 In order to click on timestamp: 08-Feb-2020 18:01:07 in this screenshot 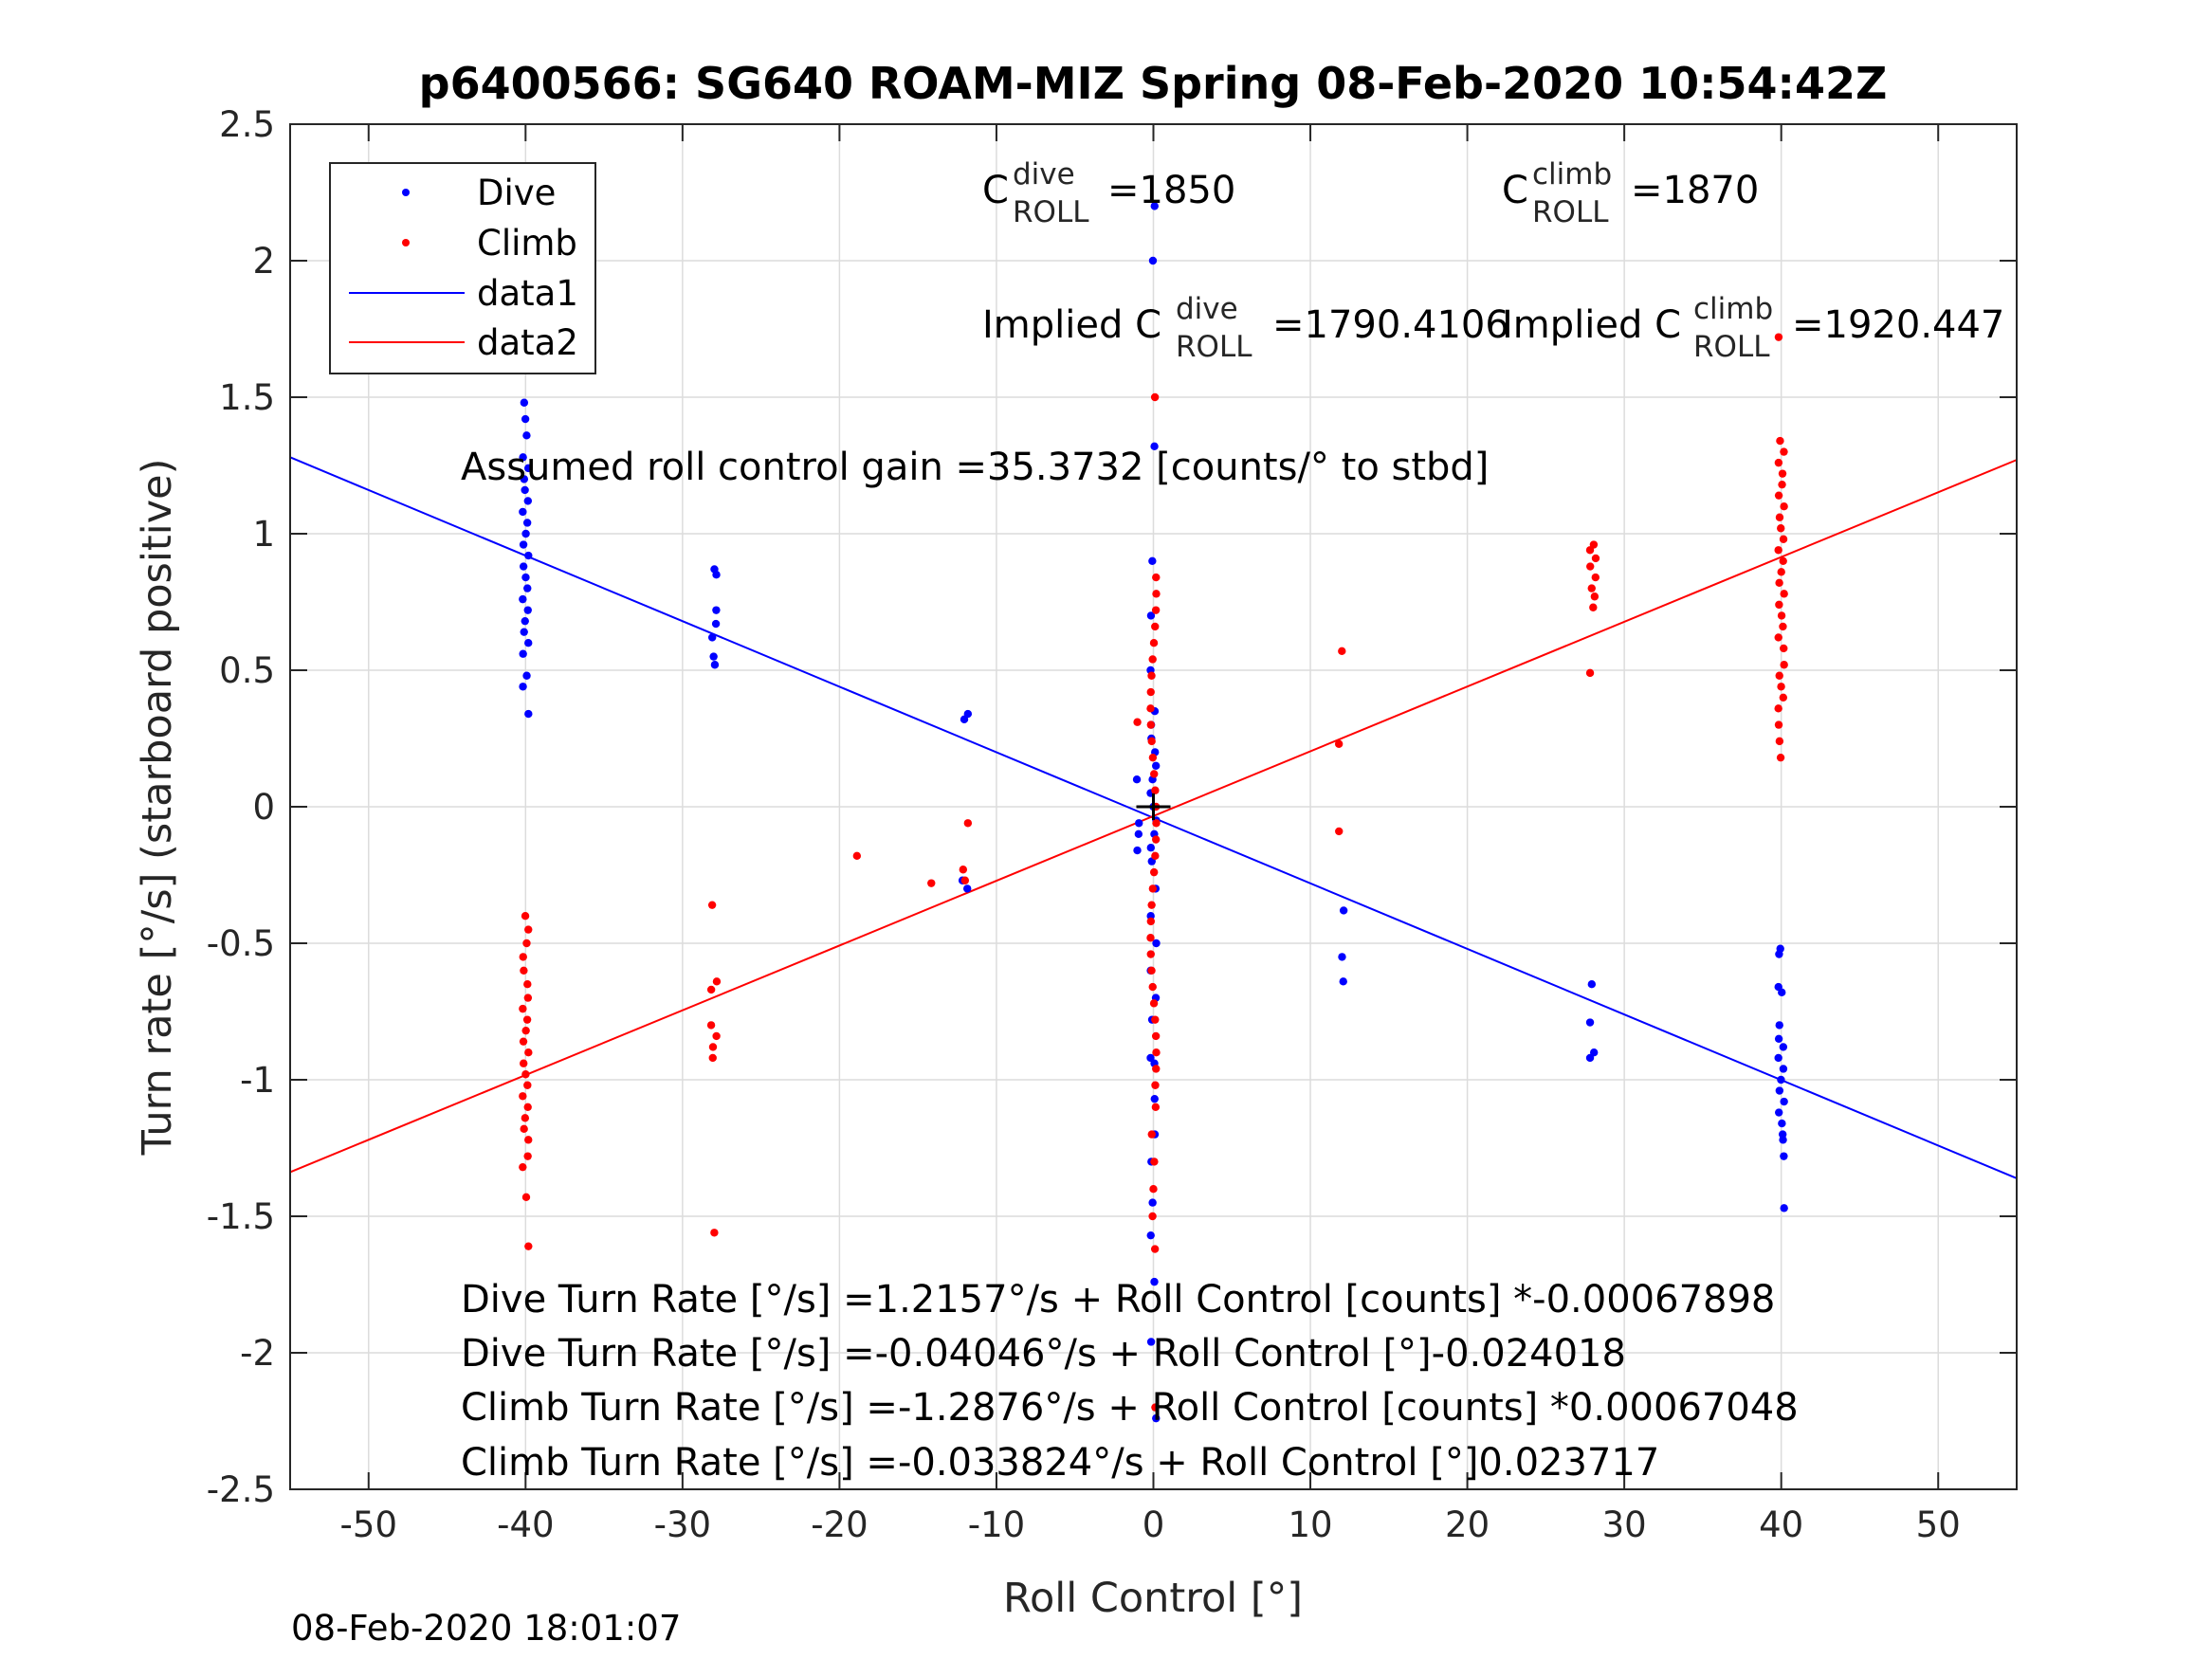, I will do `click(486, 1628)`.